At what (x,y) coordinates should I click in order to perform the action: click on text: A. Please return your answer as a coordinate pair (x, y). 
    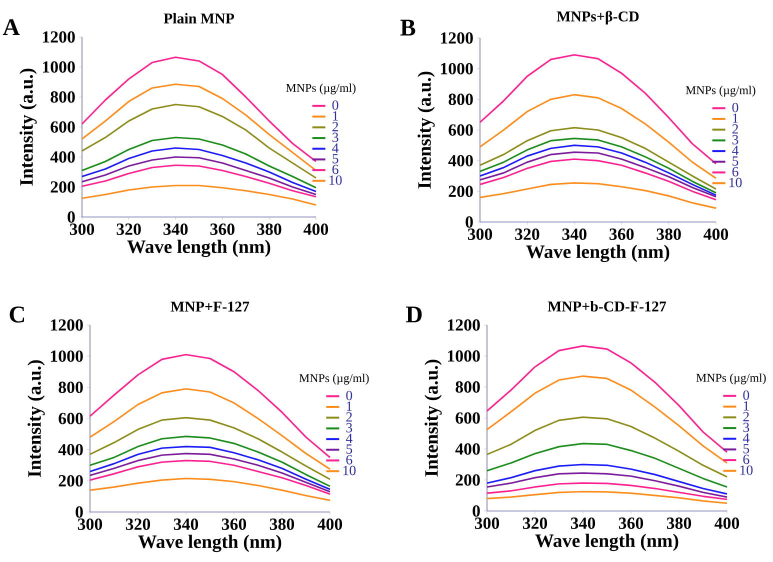
    Looking at the image, I should click on (11, 27).